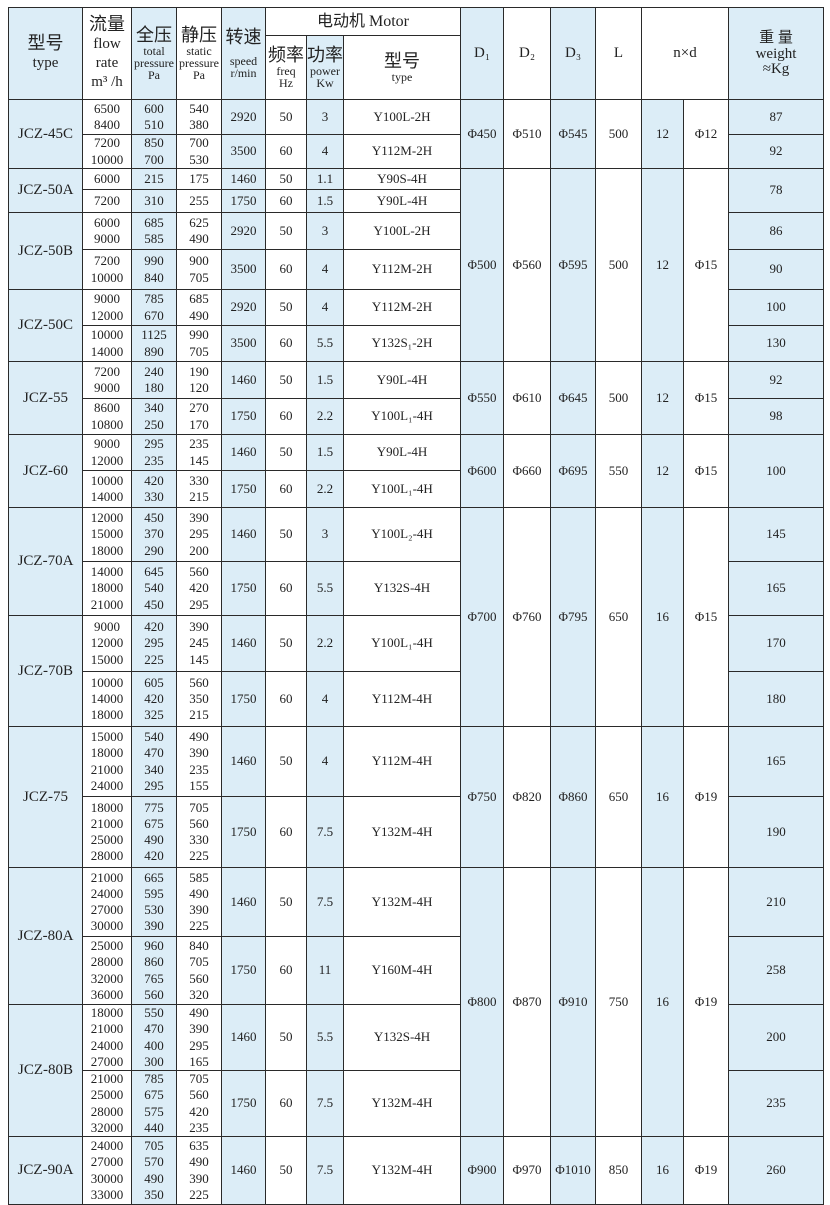 The width and height of the screenshot is (830, 1205). Describe the element at coordinates (154, 1103) in the screenshot. I see `total-pressure: 785 675 575 440` at that location.